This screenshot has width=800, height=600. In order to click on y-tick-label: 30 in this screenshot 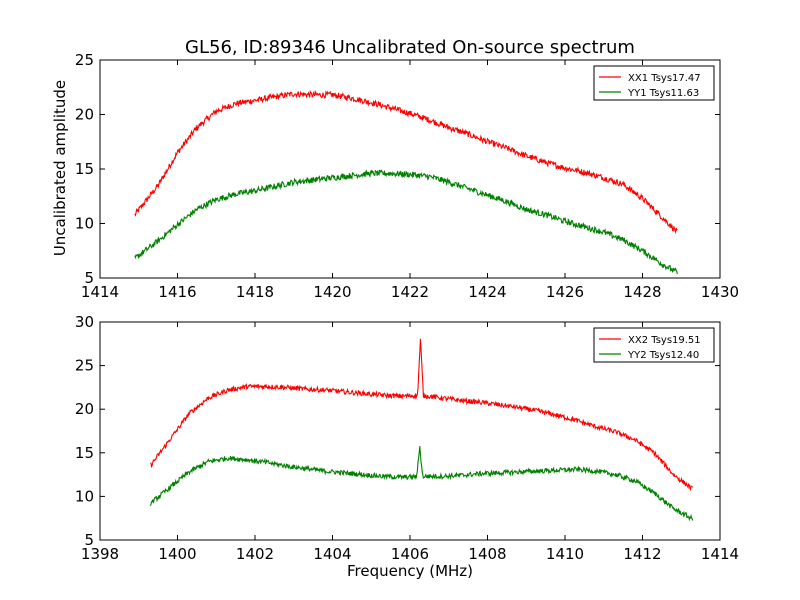, I will do `click(84, 322)`.